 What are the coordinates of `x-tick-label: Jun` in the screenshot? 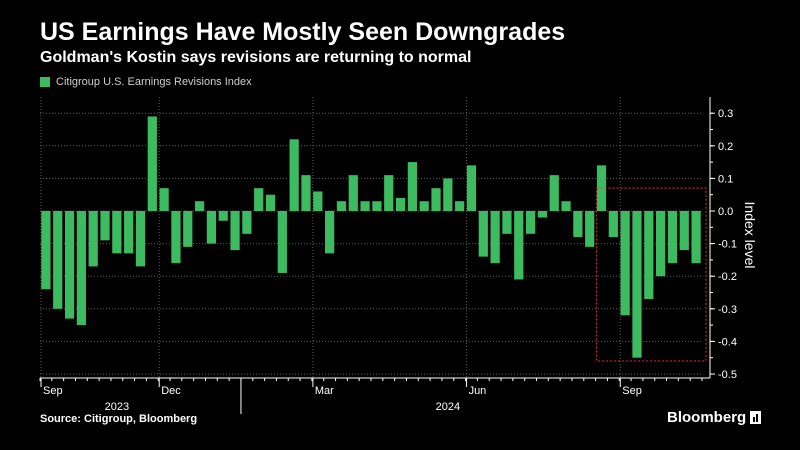 It's located at (478, 391).